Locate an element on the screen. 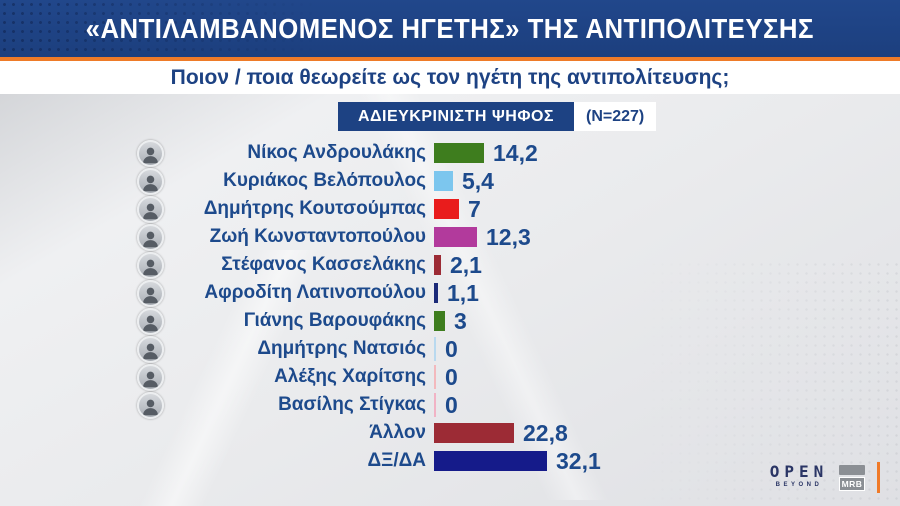  poll-row: Αφροδίτη Λατινοπούλου 1,1 is located at coordinates (450, 293).